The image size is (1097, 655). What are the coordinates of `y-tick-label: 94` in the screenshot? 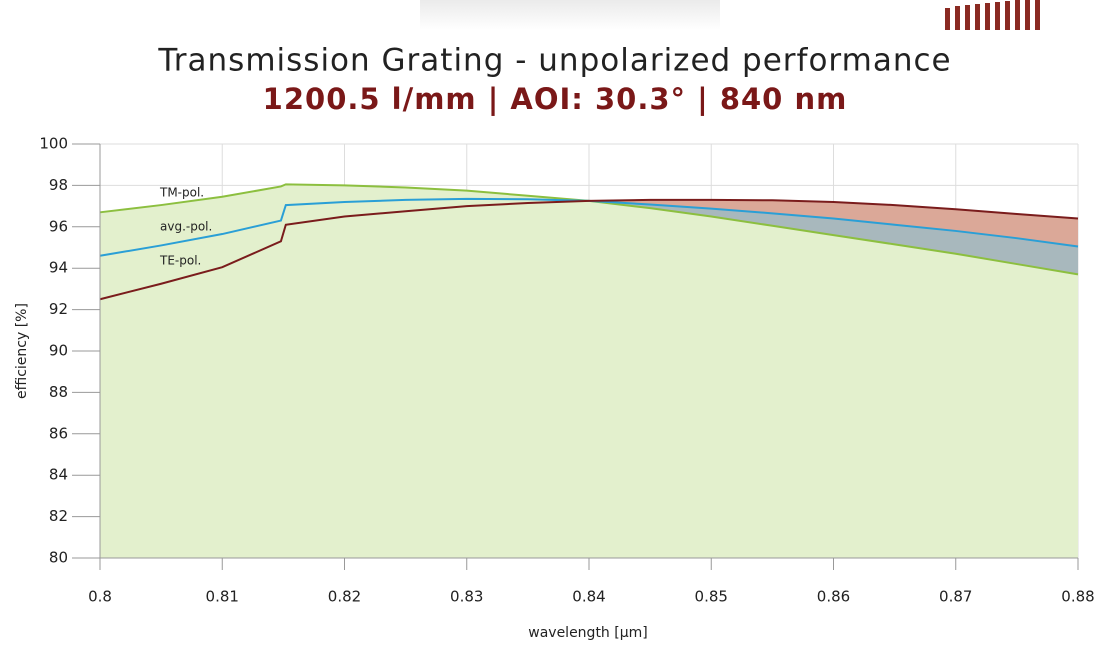 It's located at (58, 268).